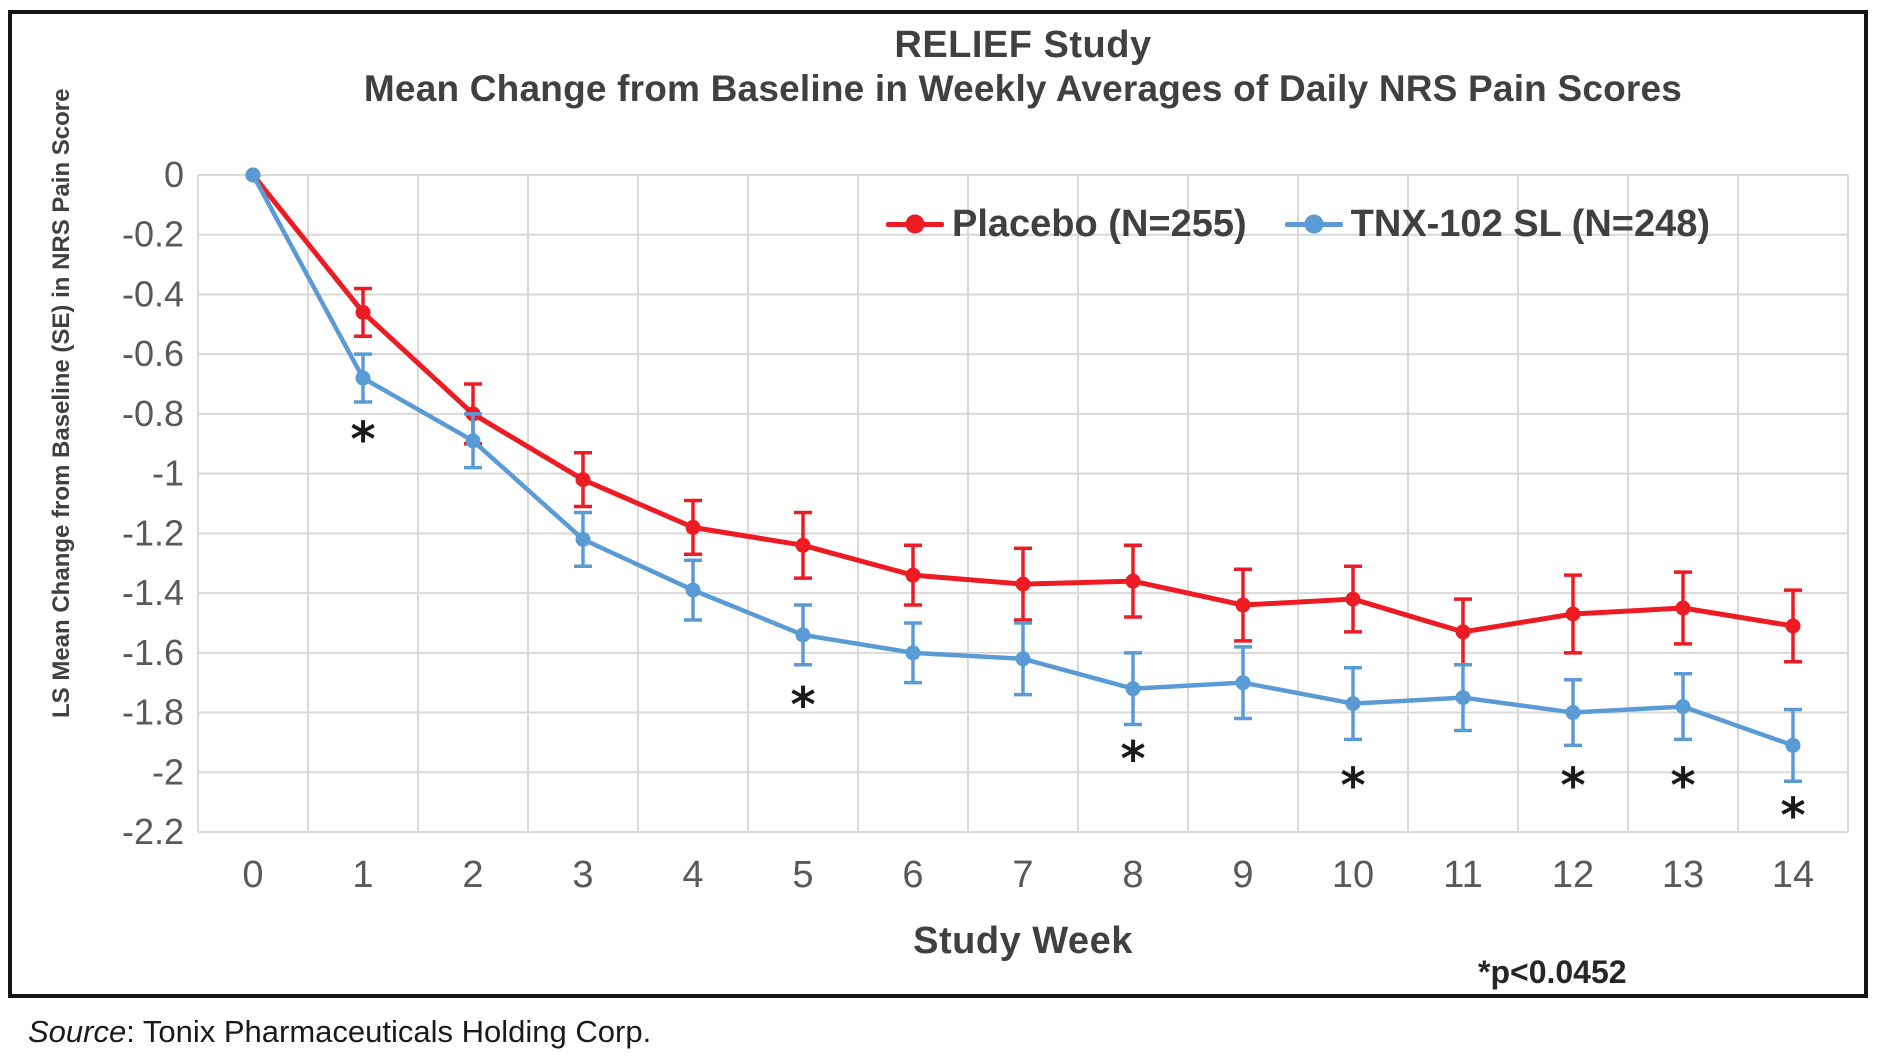 The width and height of the screenshot is (1884, 1064). I want to click on svg-text: -0.6, so click(153, 353).